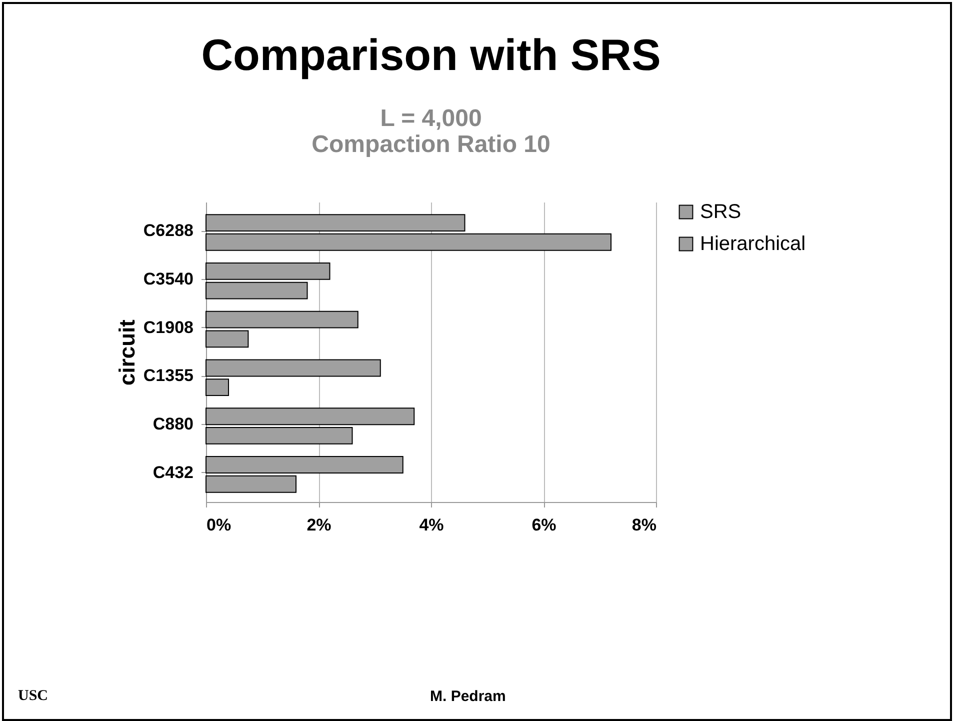 This screenshot has height=721, width=954. I want to click on x-tick-label: 4%, so click(431, 525).